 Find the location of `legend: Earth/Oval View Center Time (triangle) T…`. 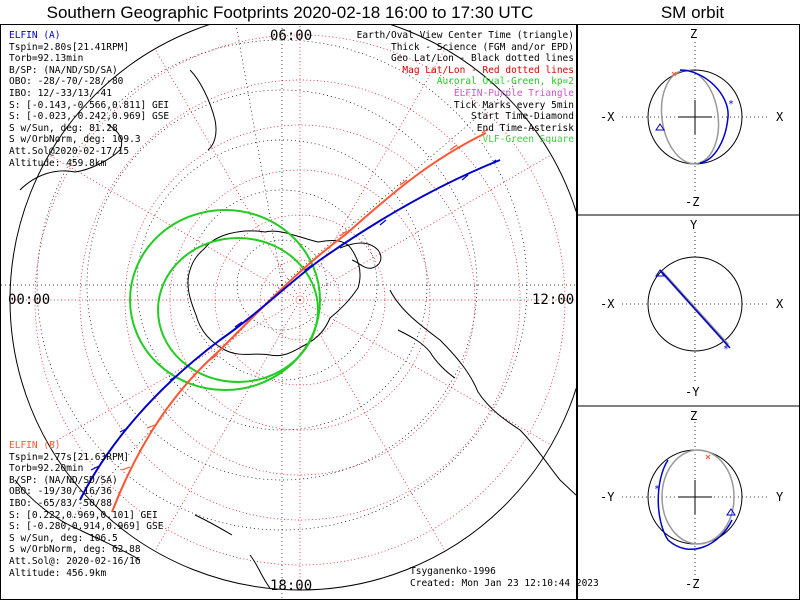

legend: Earth/Oval View Center Time (triangle) T… is located at coordinates (465, 88).